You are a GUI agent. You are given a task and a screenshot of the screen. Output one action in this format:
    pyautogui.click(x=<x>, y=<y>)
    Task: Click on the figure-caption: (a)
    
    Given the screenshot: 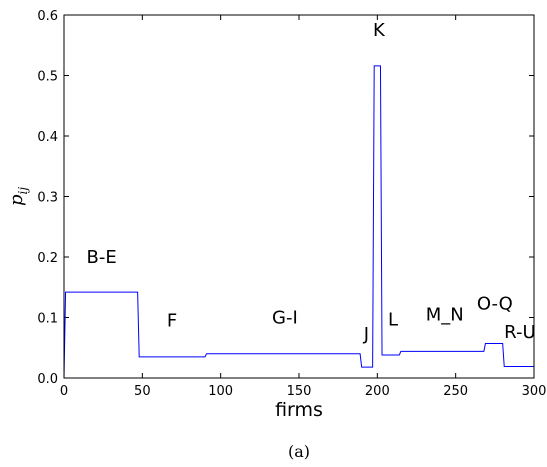 What is the action you would take?
    pyautogui.click(x=299, y=451)
    